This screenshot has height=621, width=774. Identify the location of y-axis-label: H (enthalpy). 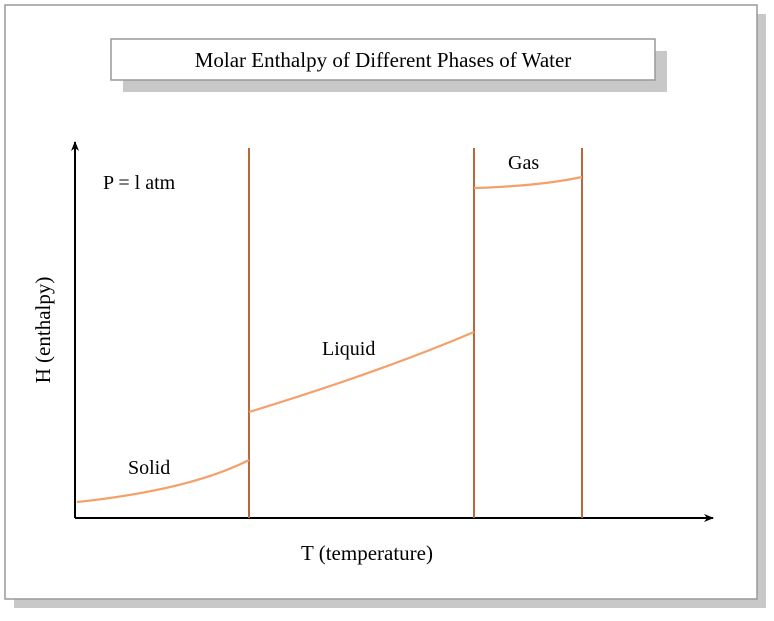
(43, 330).